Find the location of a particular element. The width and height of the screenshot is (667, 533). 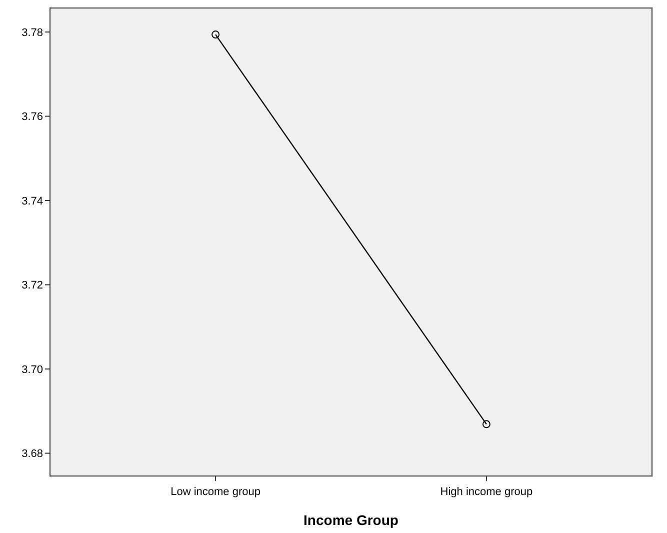

y-tick-label: 3.74 is located at coordinates (32, 201).